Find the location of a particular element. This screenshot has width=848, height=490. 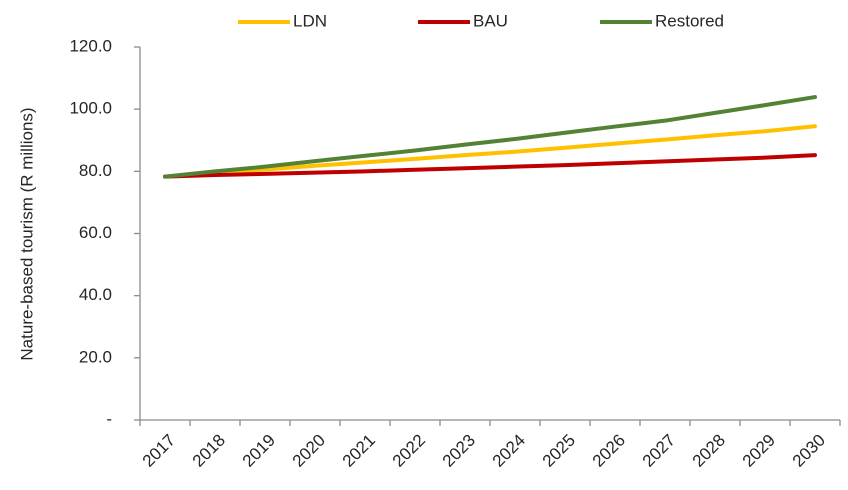

y-tick-label: 120.0 is located at coordinates (90, 45).